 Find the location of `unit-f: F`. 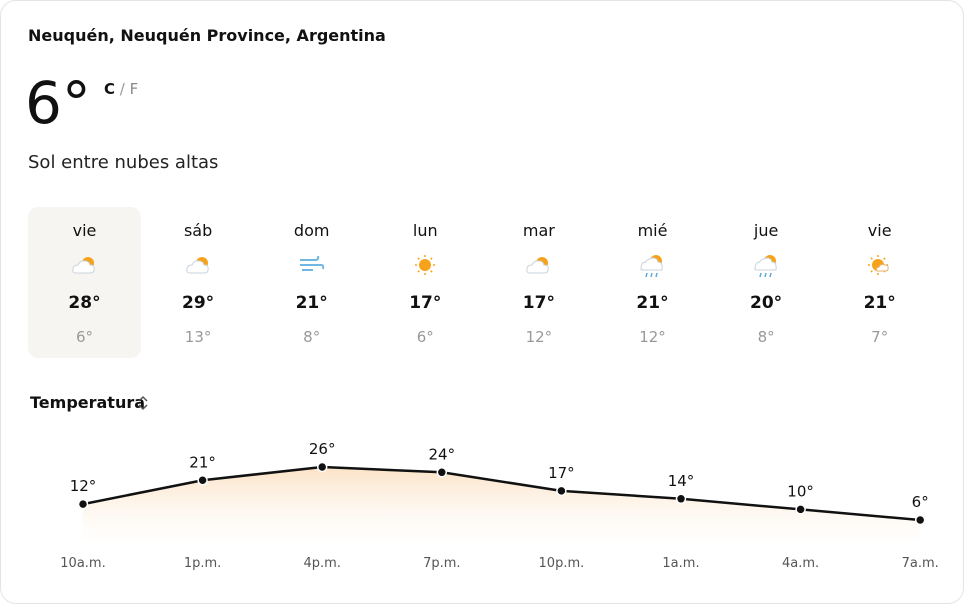

unit-f: F is located at coordinates (134, 89).